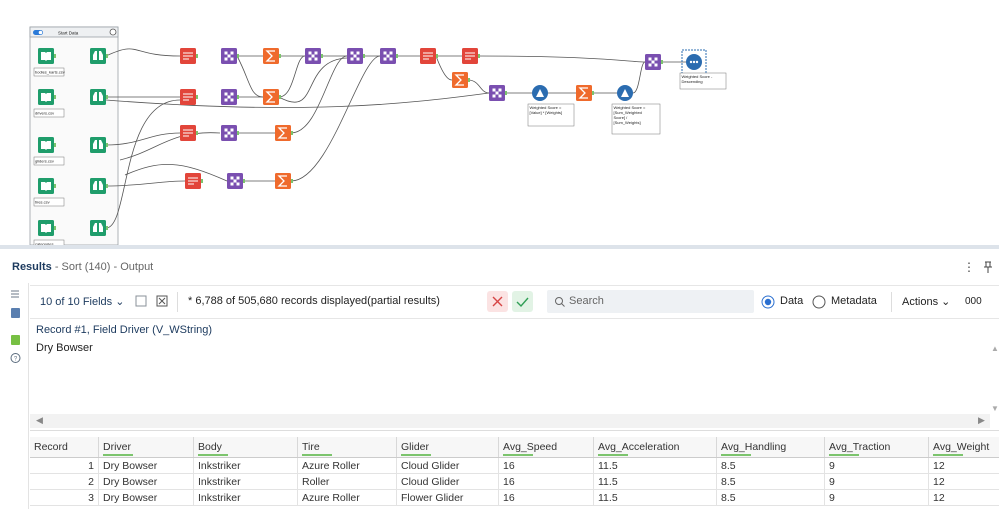 This screenshot has width=999, height=509. I want to click on column-header: Avg_Traction, so click(876, 447).